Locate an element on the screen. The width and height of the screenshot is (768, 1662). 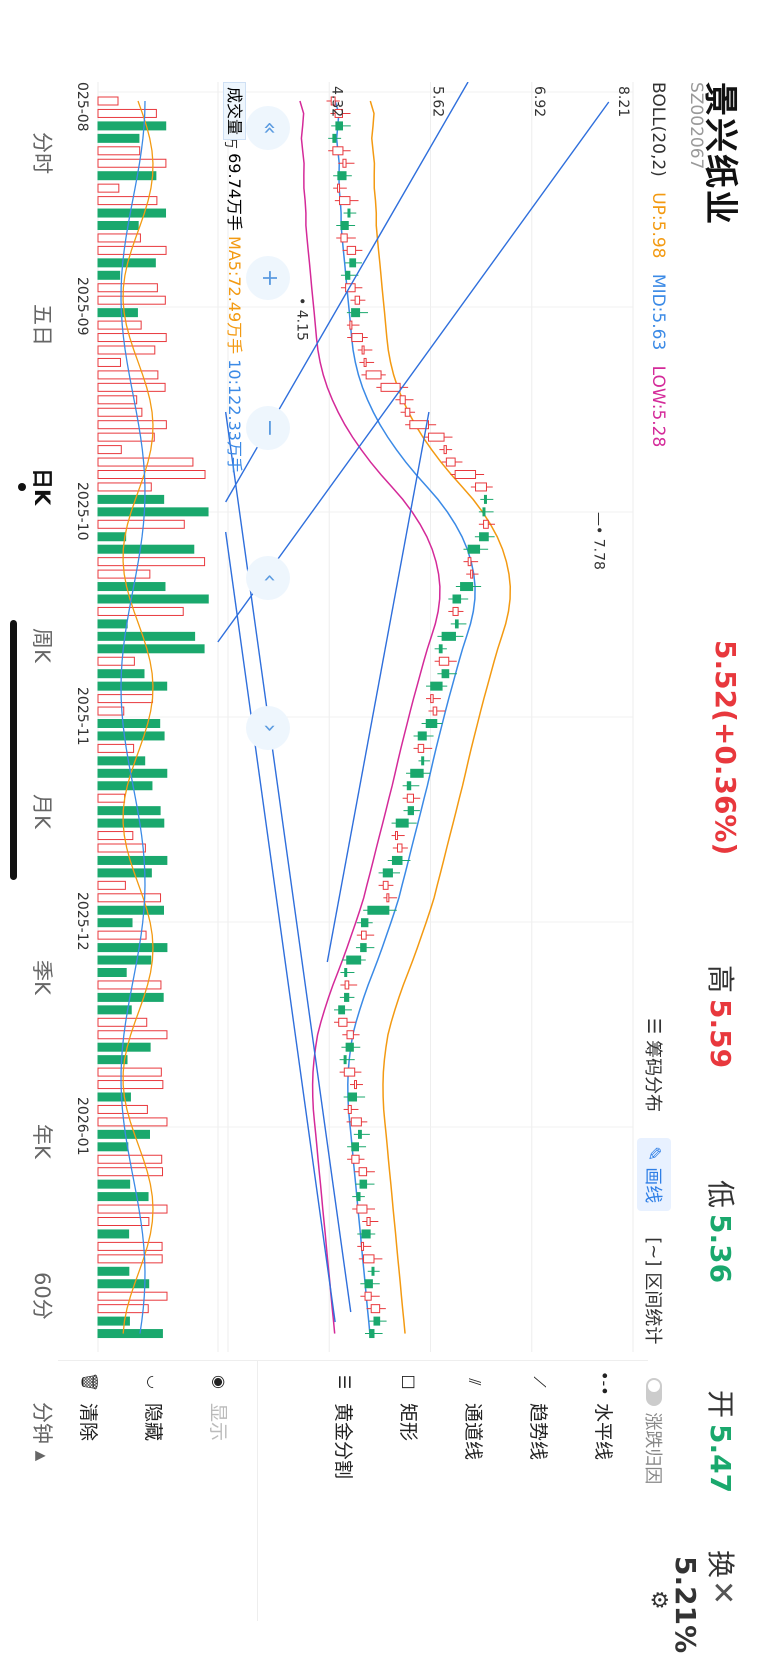
toggle-switch is located at coordinates (654, 1392).